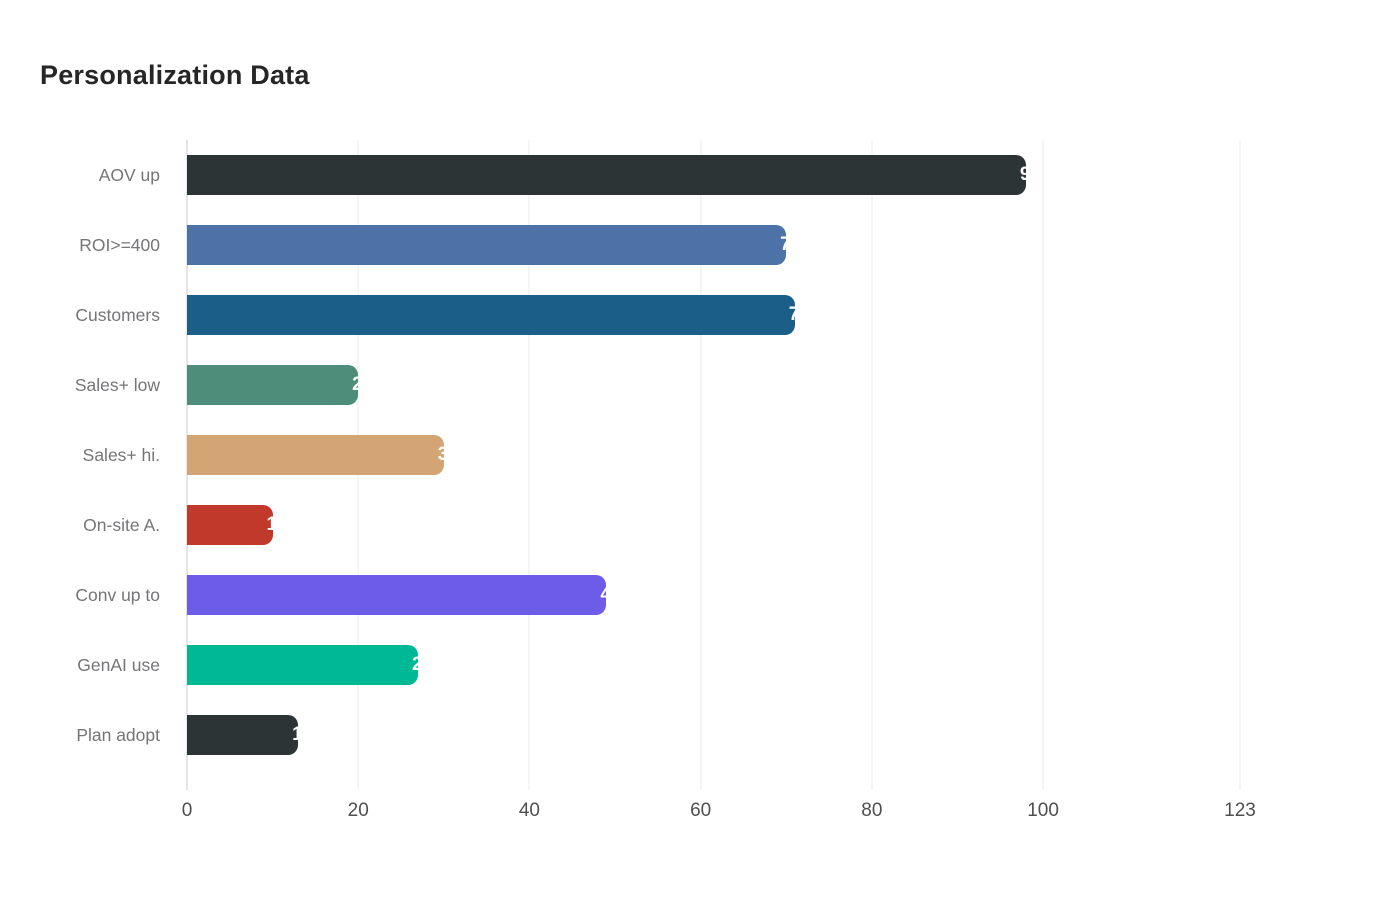  I want to click on bar-value-label: 20, so click(355, 384).